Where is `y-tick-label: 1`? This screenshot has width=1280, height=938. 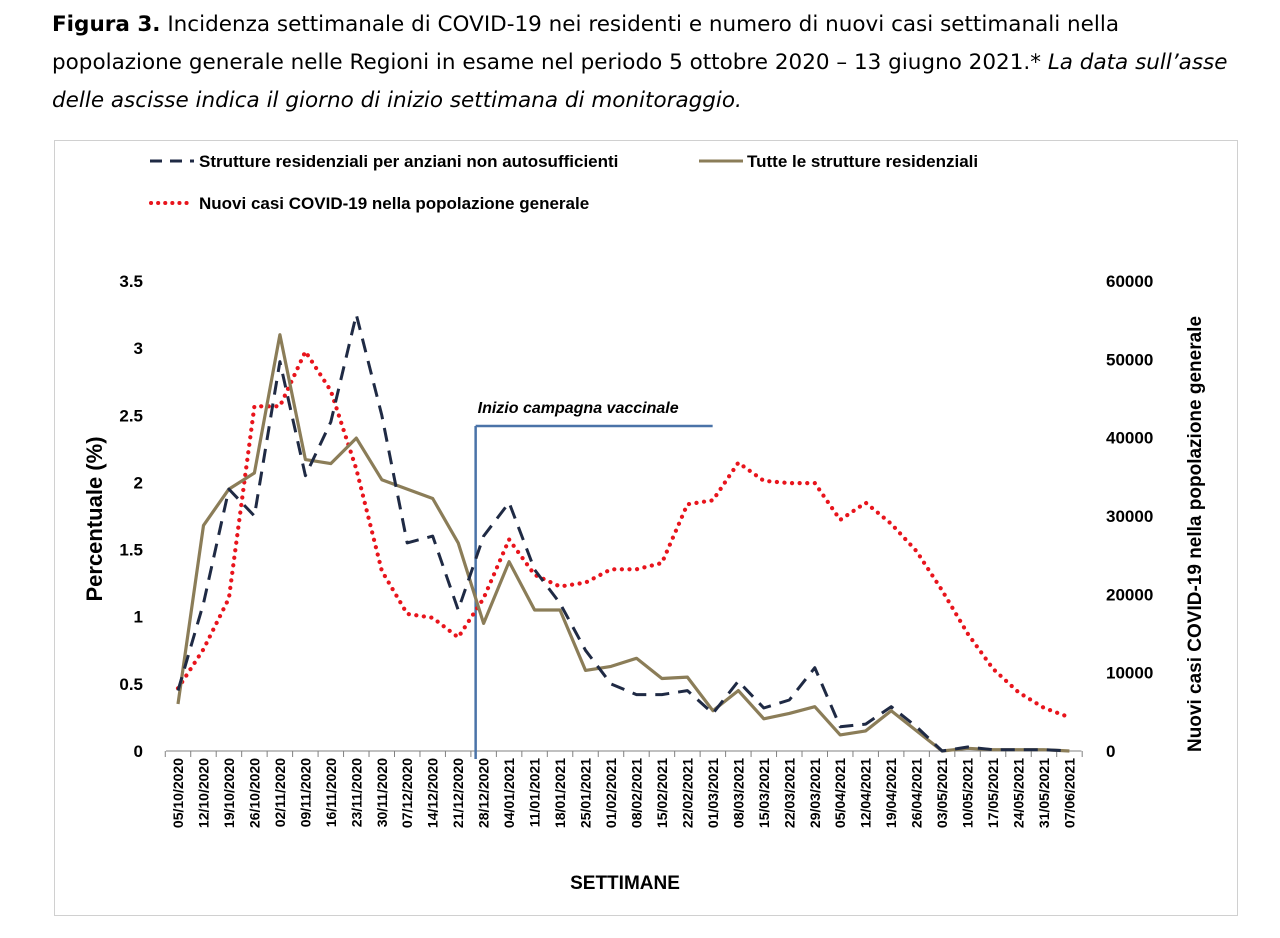
y-tick-label: 1 is located at coordinates (138, 617).